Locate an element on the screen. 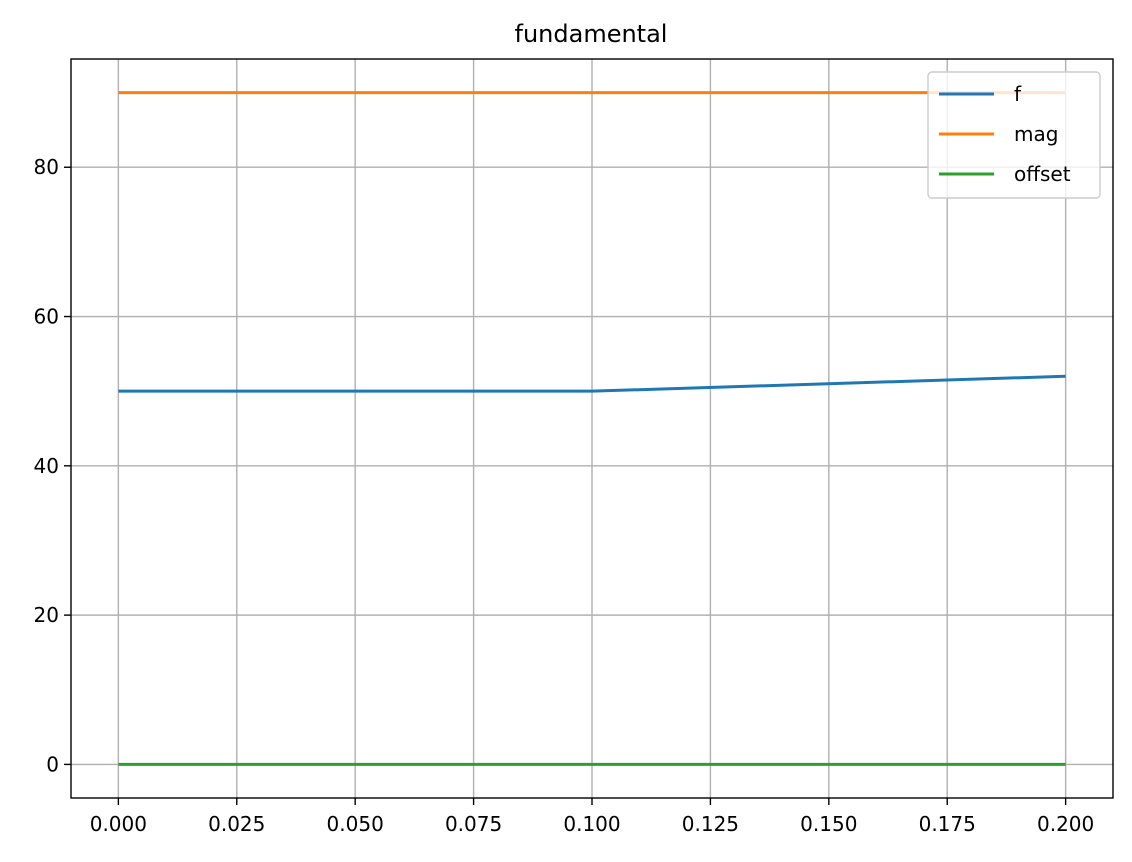 This screenshot has width=1132, height=862. x-tick-label: 0.075 is located at coordinates (473, 824).